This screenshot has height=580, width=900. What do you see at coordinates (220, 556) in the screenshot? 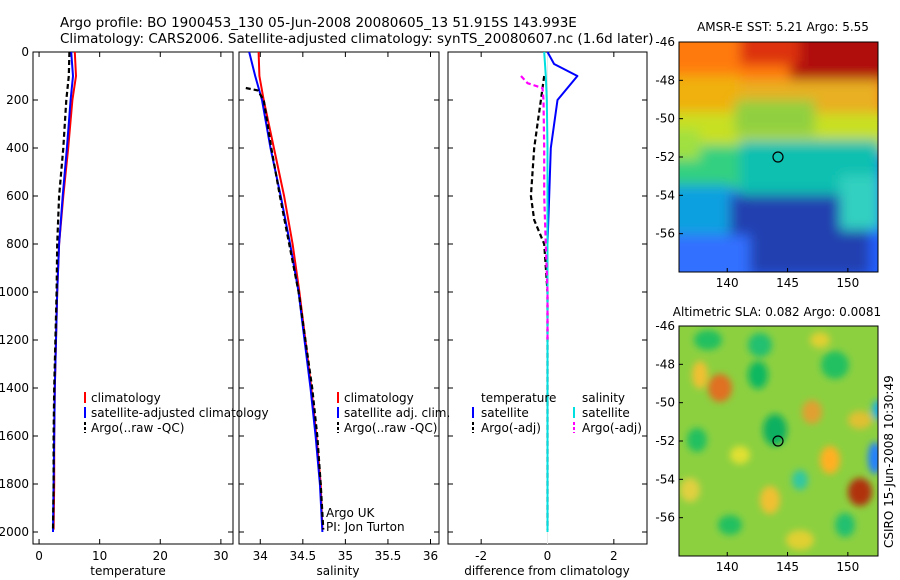
I see `x-tick-label: 30` at bounding box center [220, 556].